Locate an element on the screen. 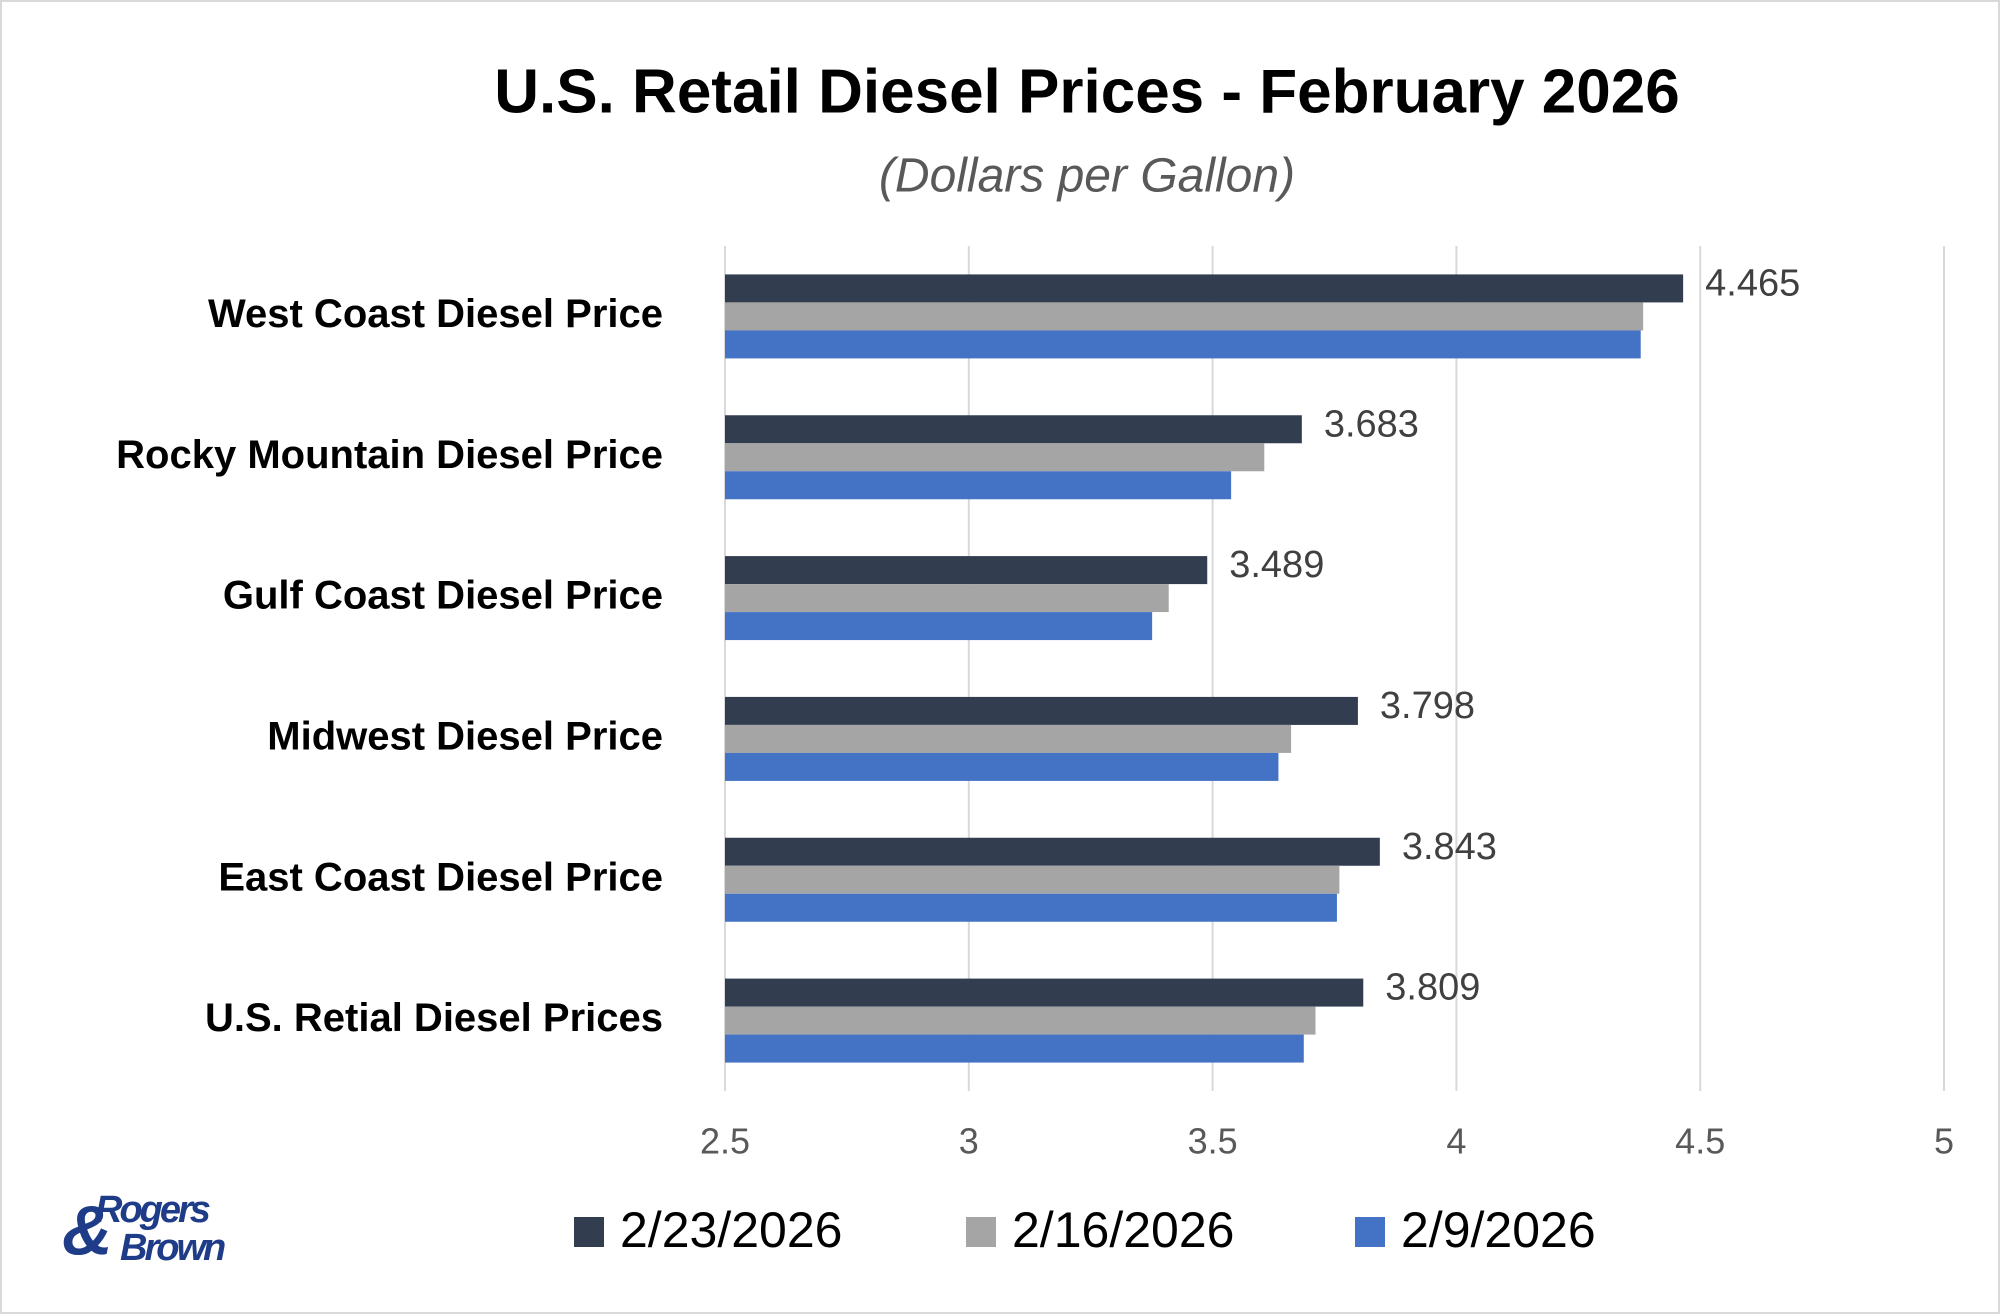 This screenshot has width=2000, height=1314. x-tick-label: 4 is located at coordinates (1456, 1141).